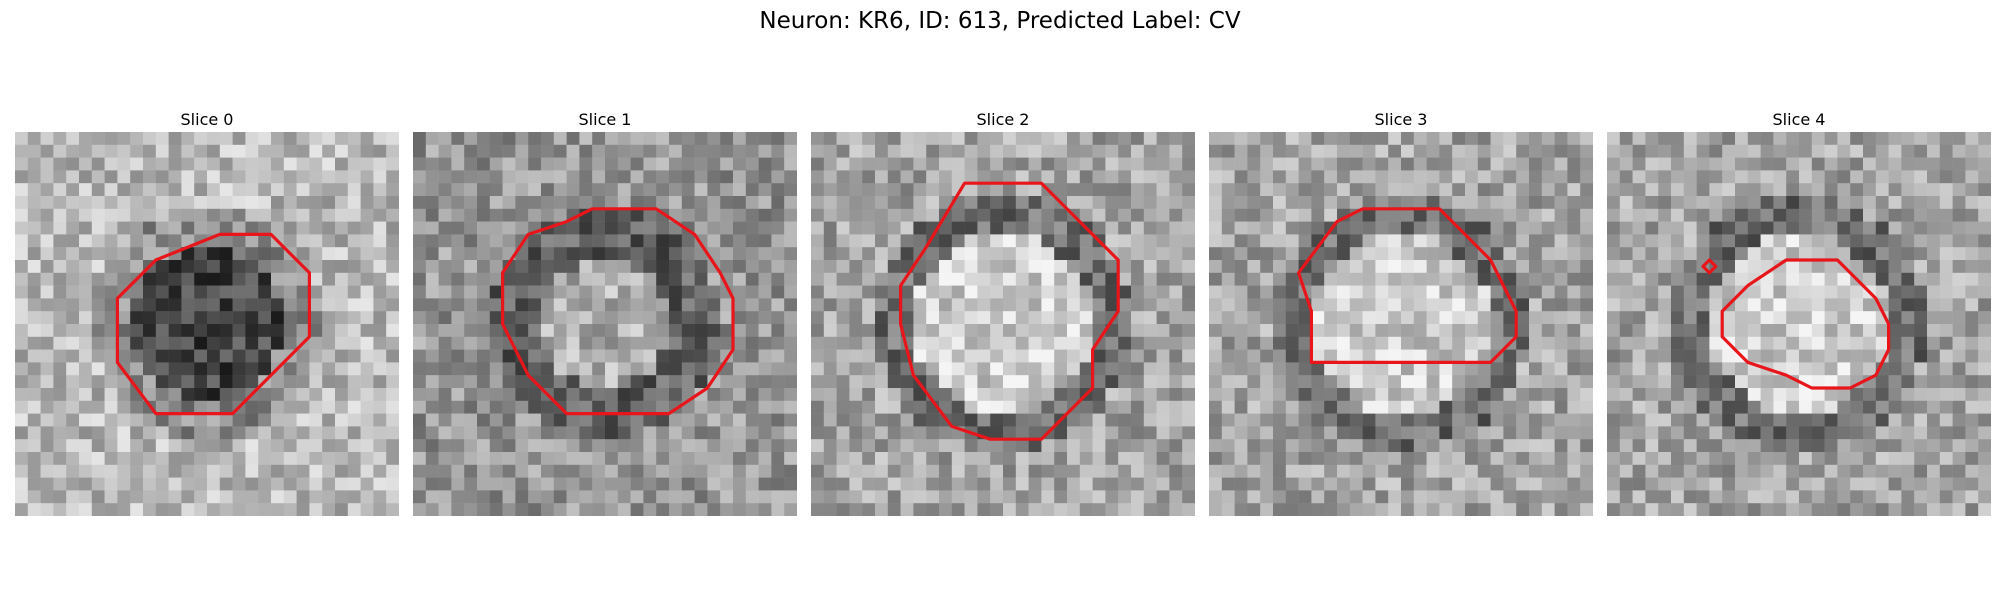 The image size is (2000, 600). Describe the element at coordinates (1003, 119) in the screenshot. I see `slice-title-2: Slice 2` at that location.